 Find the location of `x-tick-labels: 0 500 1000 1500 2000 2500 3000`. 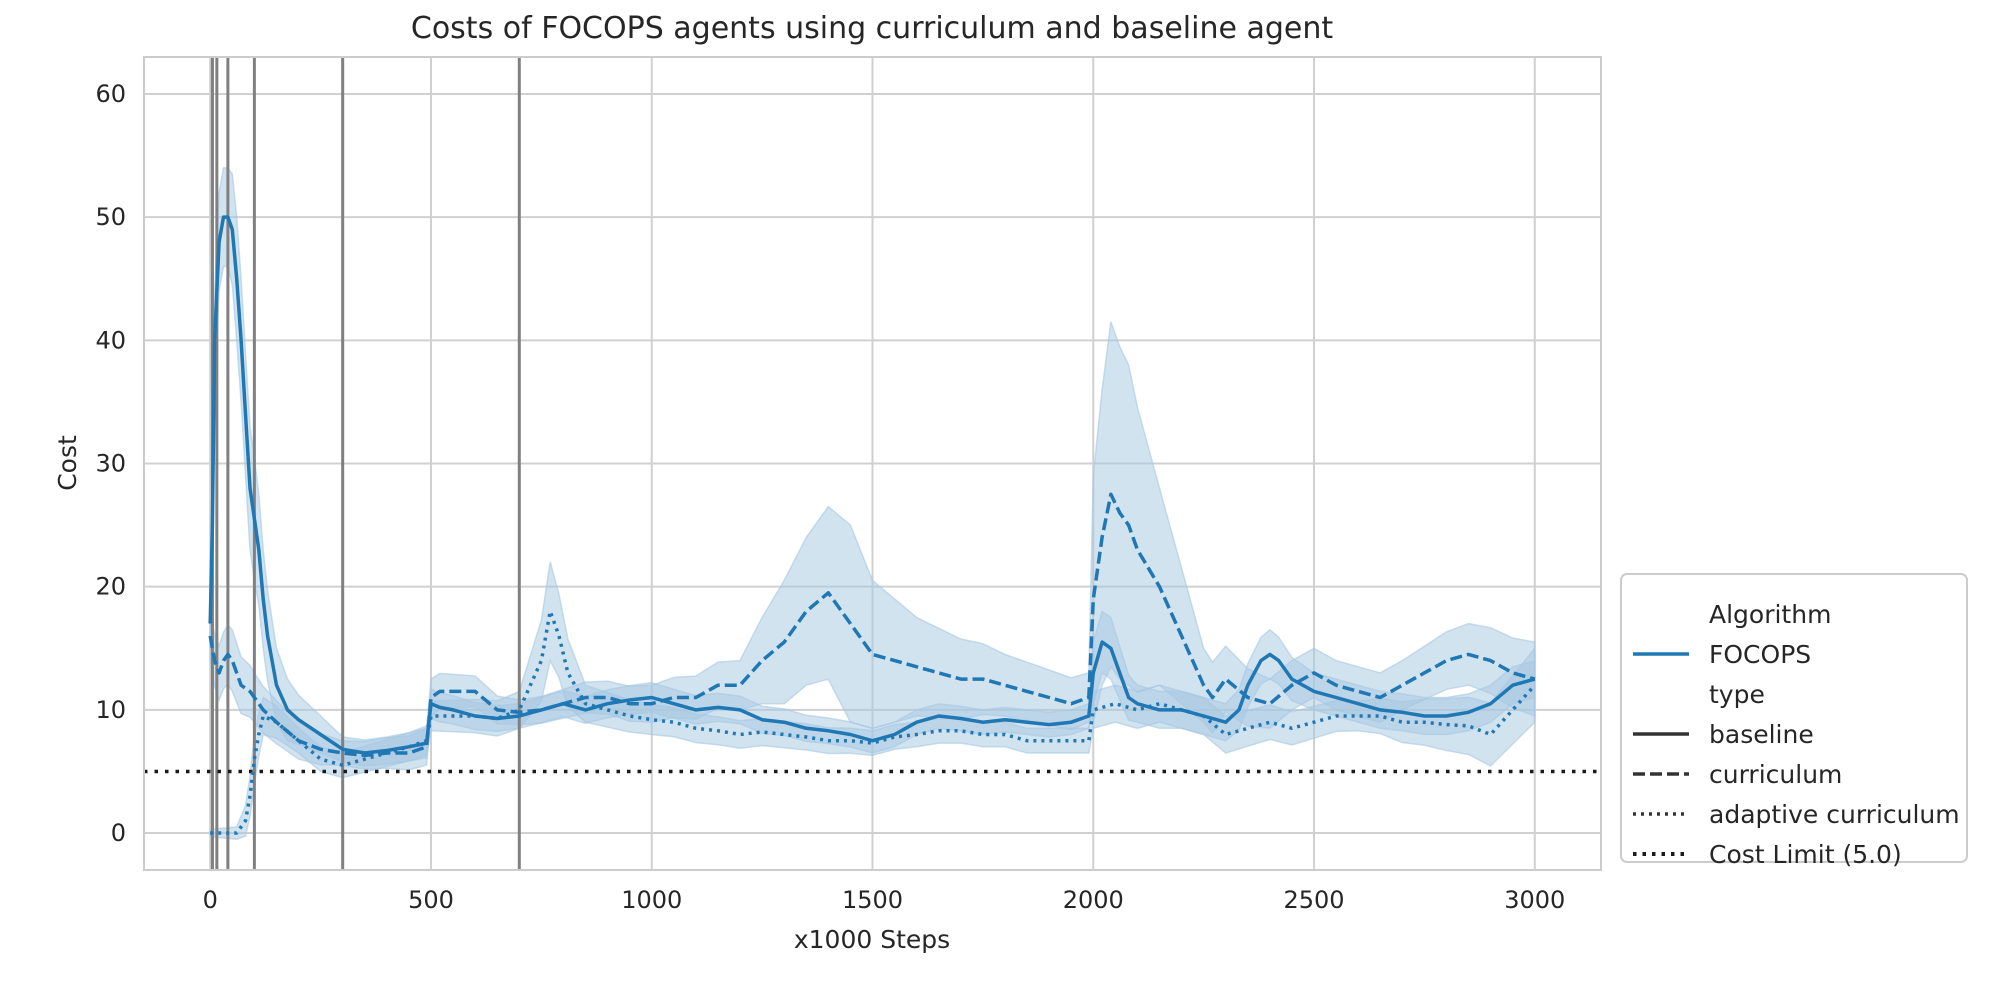

x-tick-labels: 0 500 1000 1500 2000 2500 3000 is located at coordinates (884, 900).